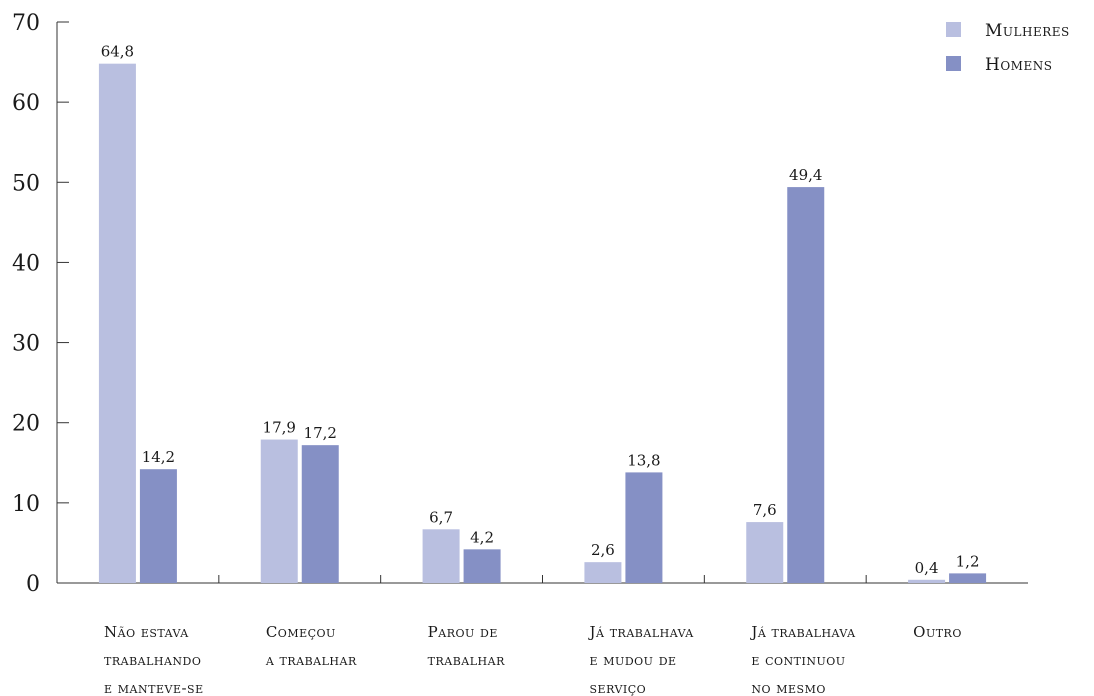 The width and height of the screenshot is (1094, 696). What do you see at coordinates (158, 457) in the screenshot?
I see `data-label: 14,2` at bounding box center [158, 457].